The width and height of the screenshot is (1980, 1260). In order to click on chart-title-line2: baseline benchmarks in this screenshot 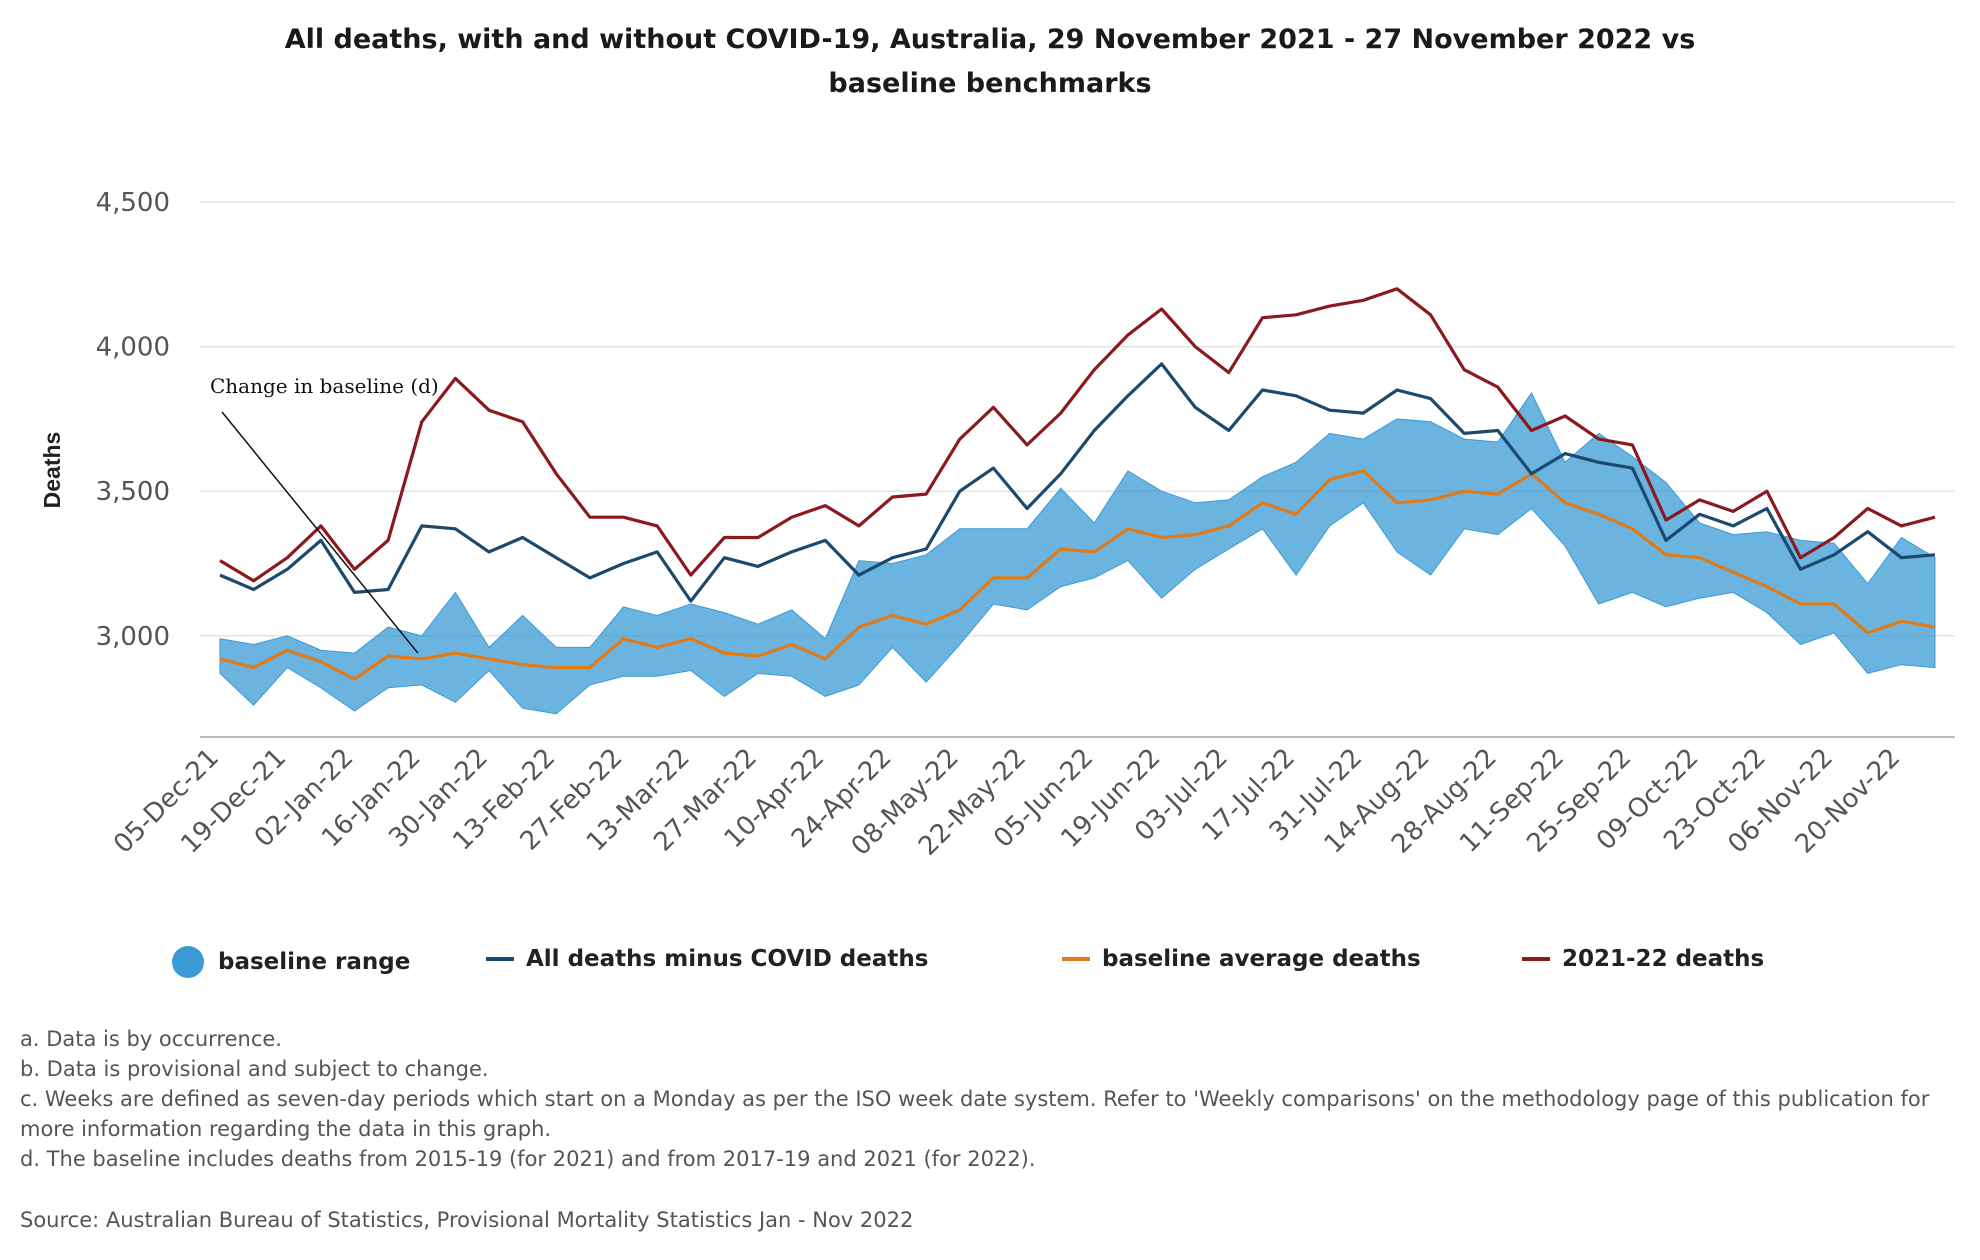, I will do `click(990, 83)`.